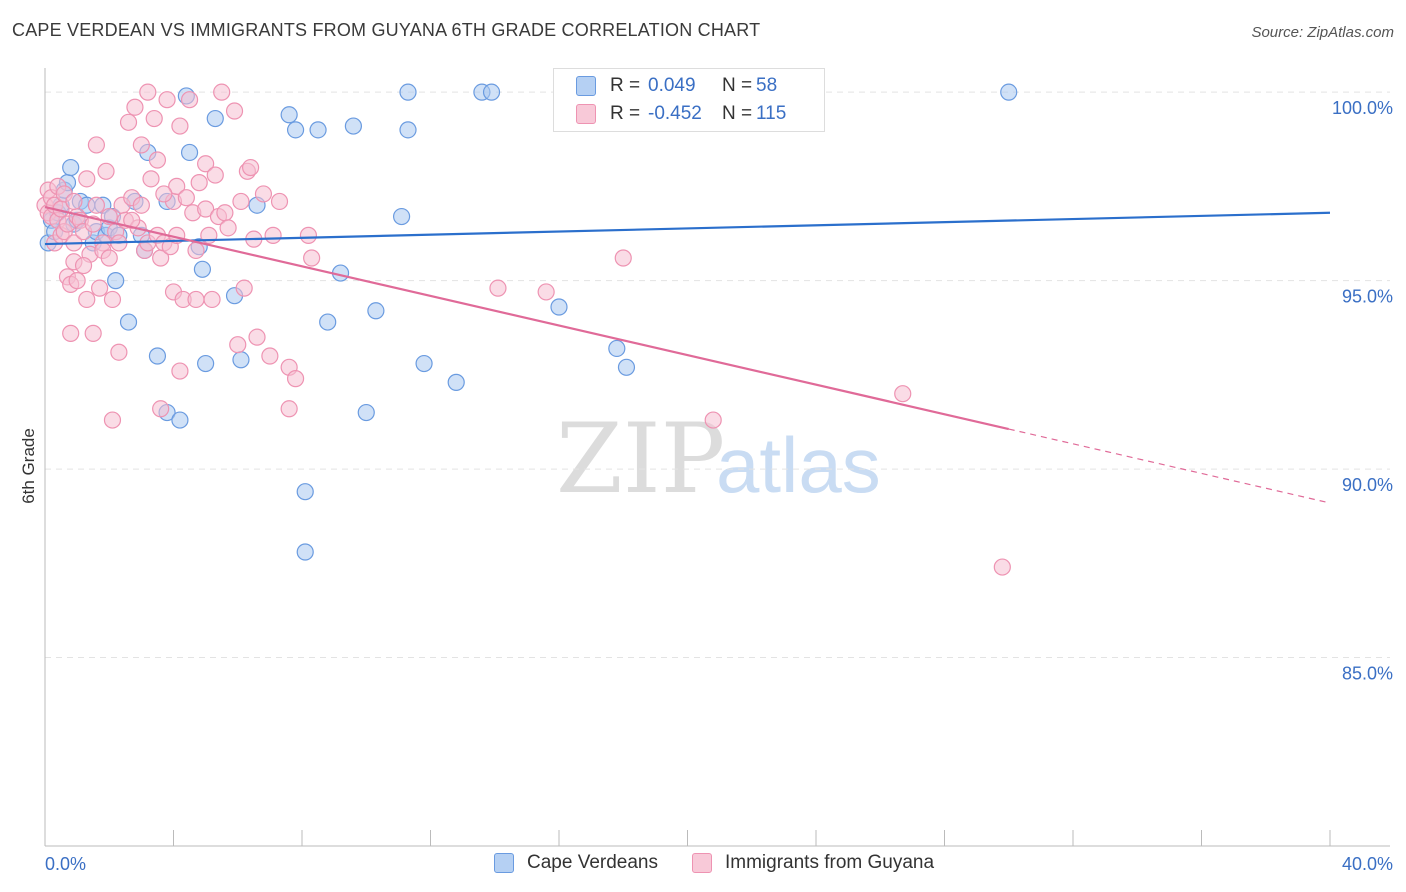 This screenshot has width=1406, height=892. I want to click on watermark: ZIP atlas, so click(718, 459).